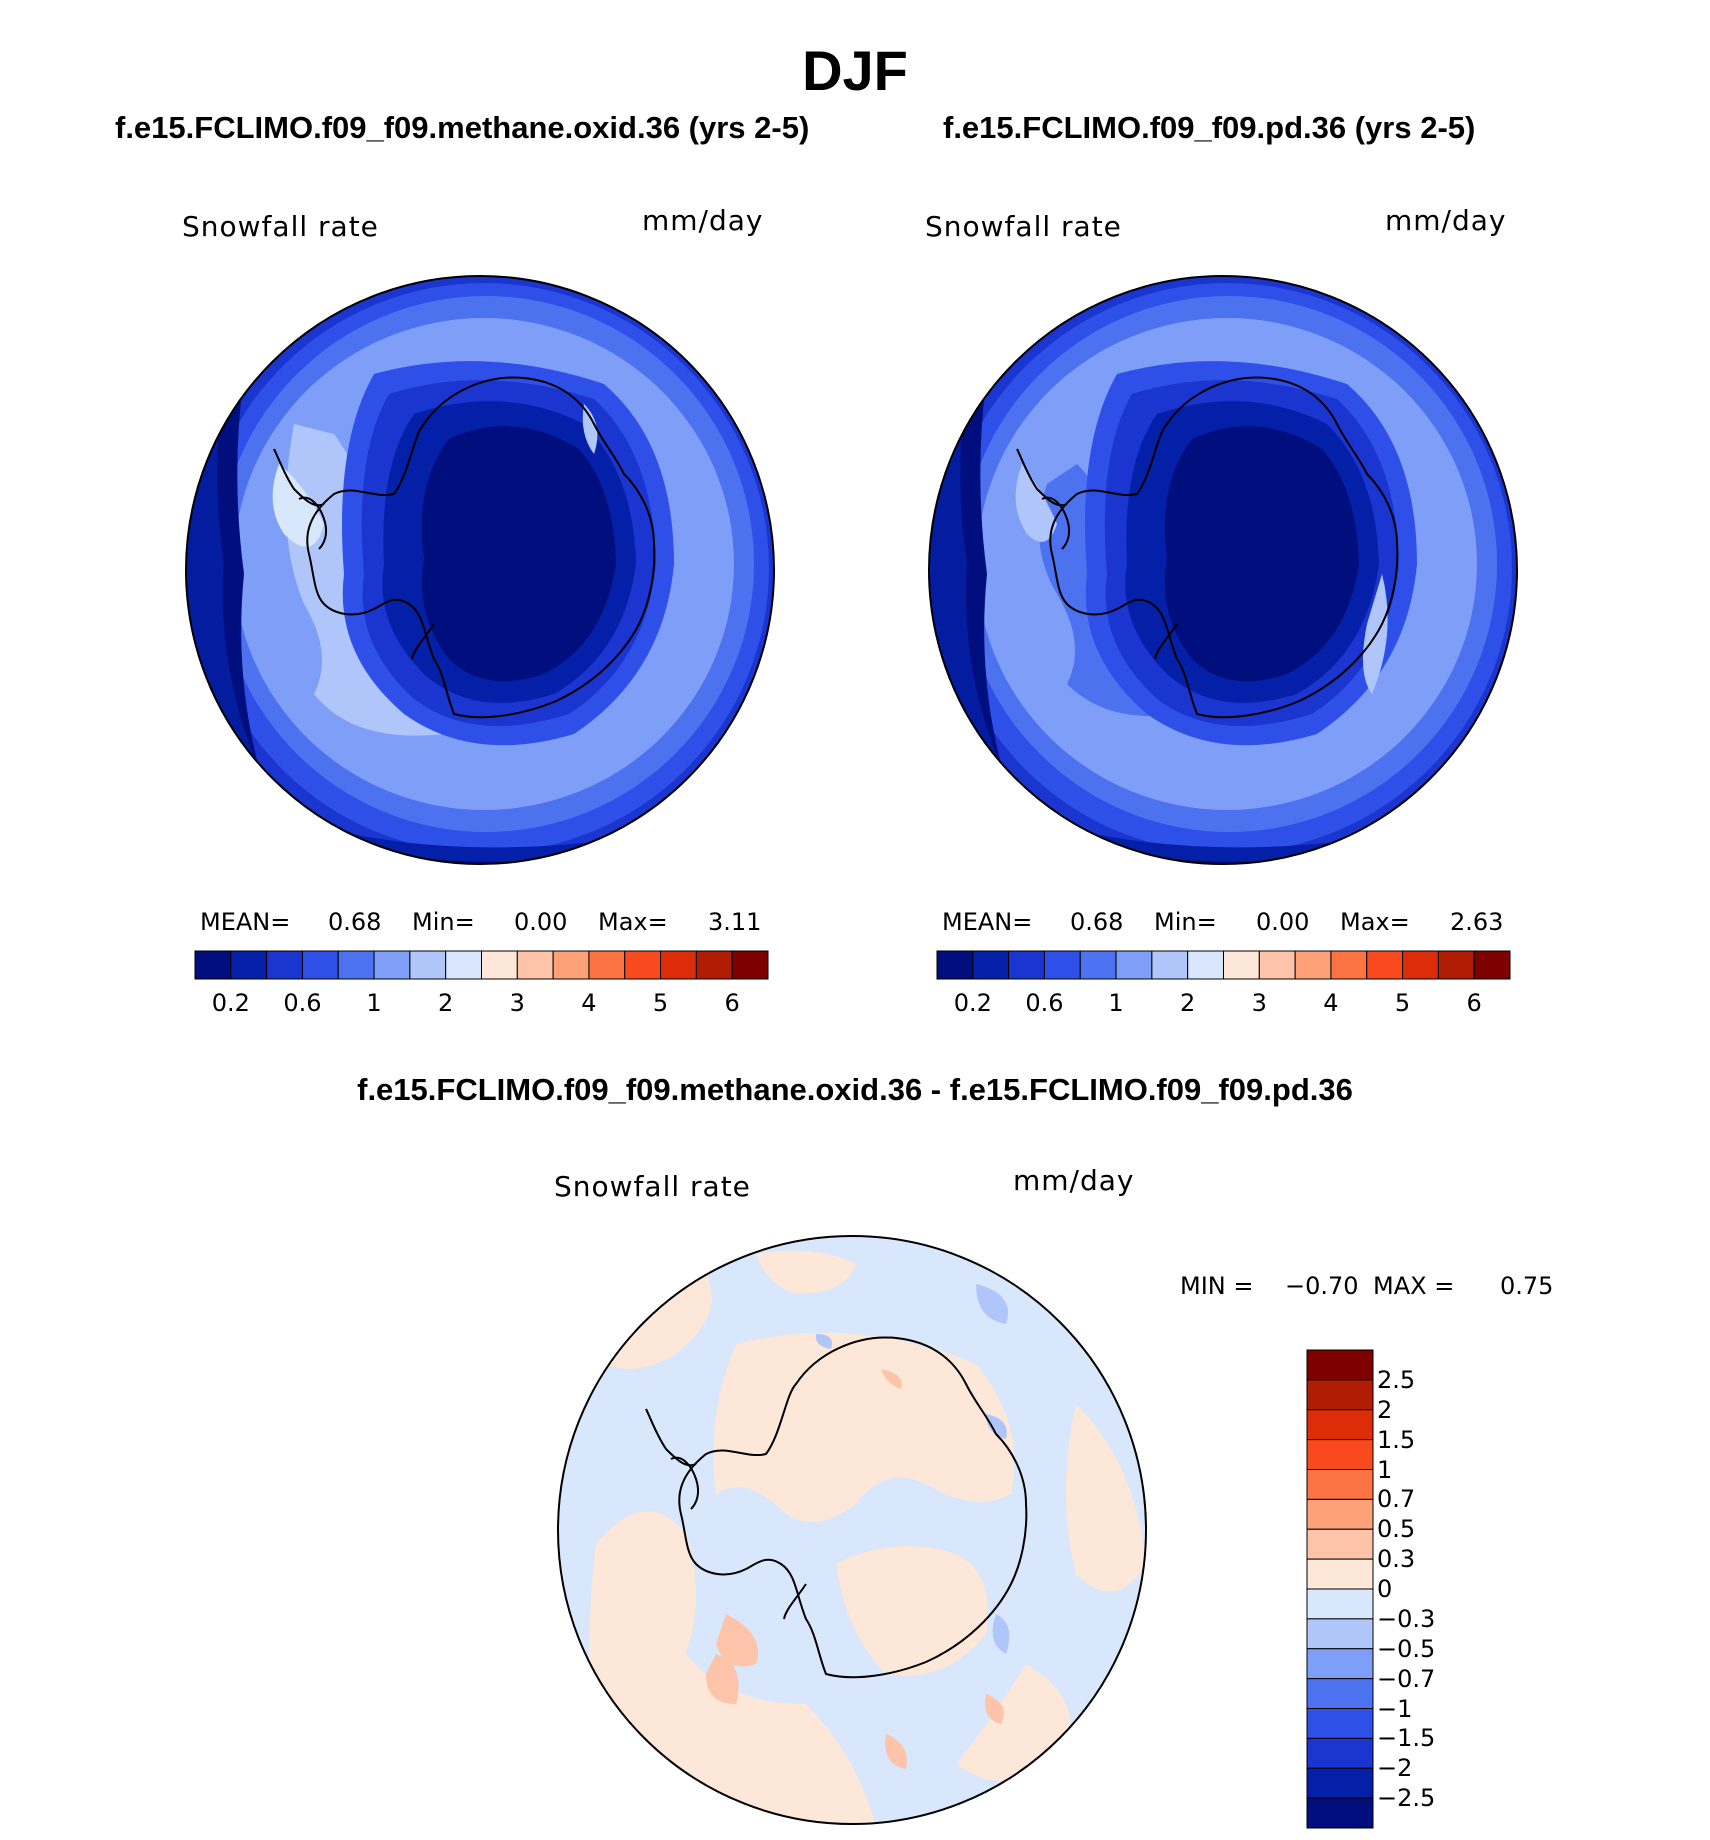  What do you see at coordinates (1396, 1439) in the screenshot?
I see `colorbar-tick-label: 1.5` at bounding box center [1396, 1439].